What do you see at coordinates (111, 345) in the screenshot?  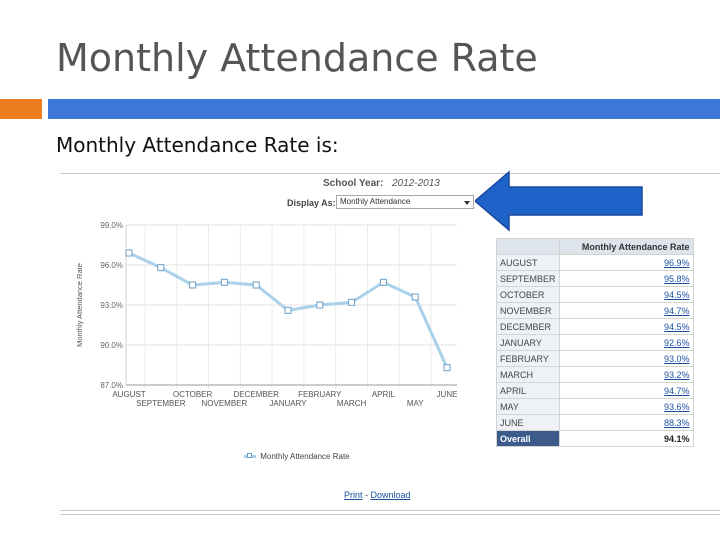 I see `y-tick-label: 90.0%` at bounding box center [111, 345].